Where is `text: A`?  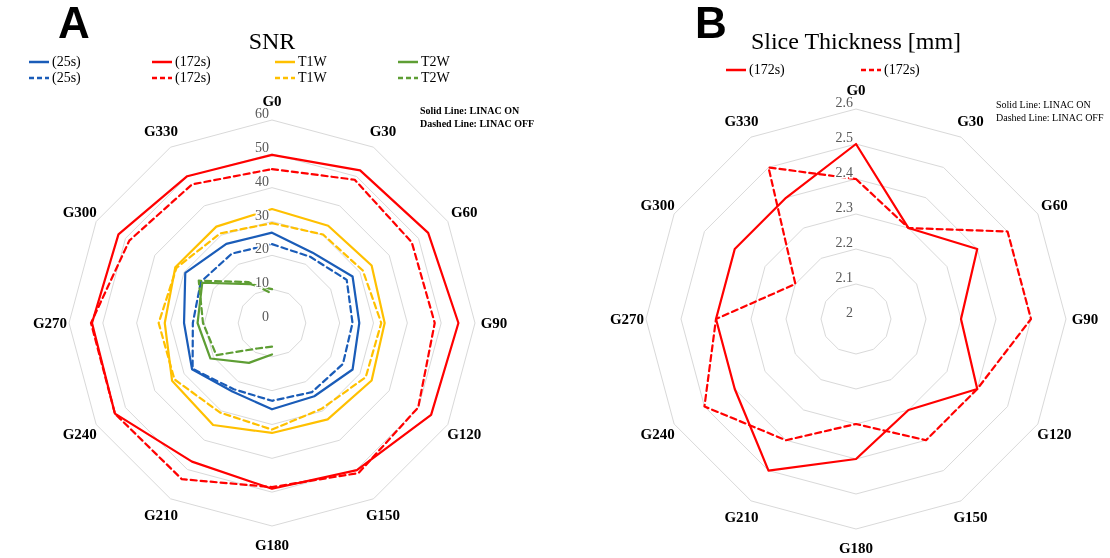 text: A is located at coordinates (74, 24).